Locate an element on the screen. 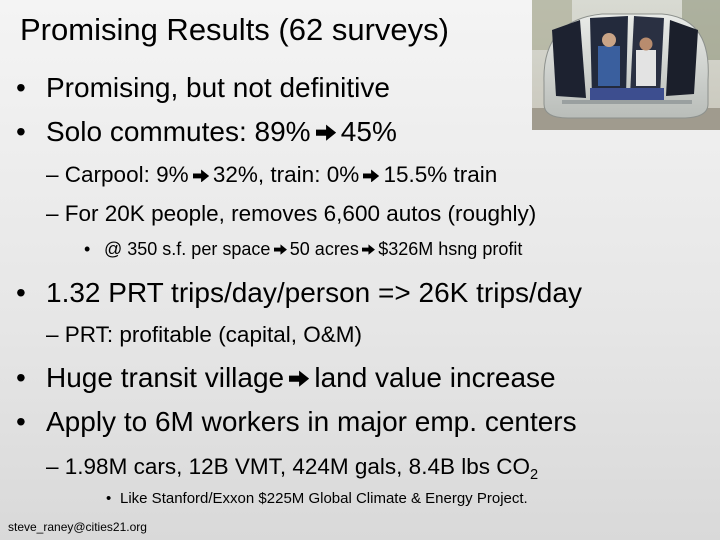 This screenshot has height=540, width=720. sub-text: PRT: profitable (capital, O&M) is located at coordinates (213, 334).